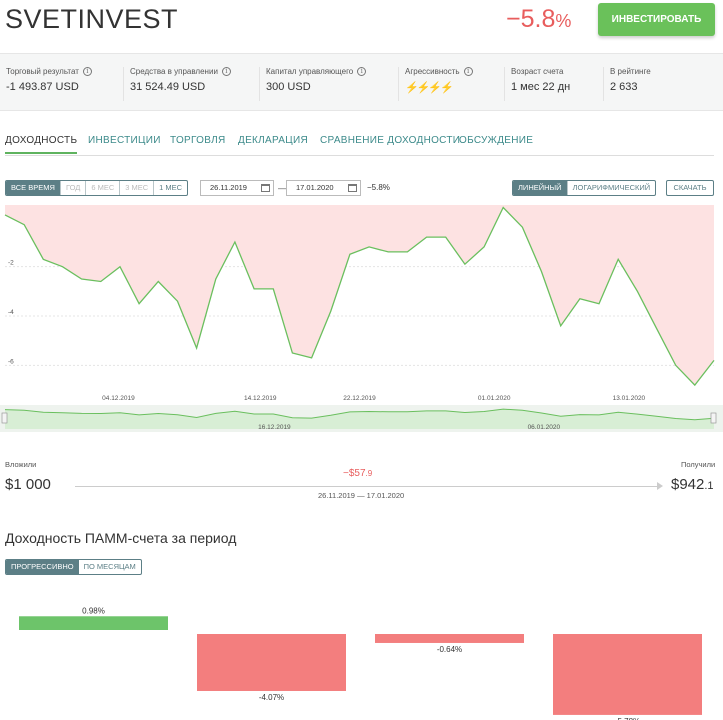  I want to click on stat-label: Средства в управлении, so click(174, 71).